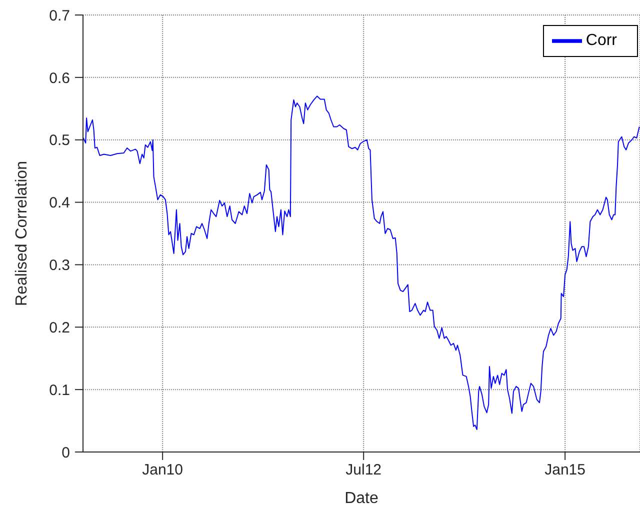 This screenshot has width=640, height=511. What do you see at coordinates (361, 498) in the screenshot?
I see `x-axis-title: Date` at bounding box center [361, 498].